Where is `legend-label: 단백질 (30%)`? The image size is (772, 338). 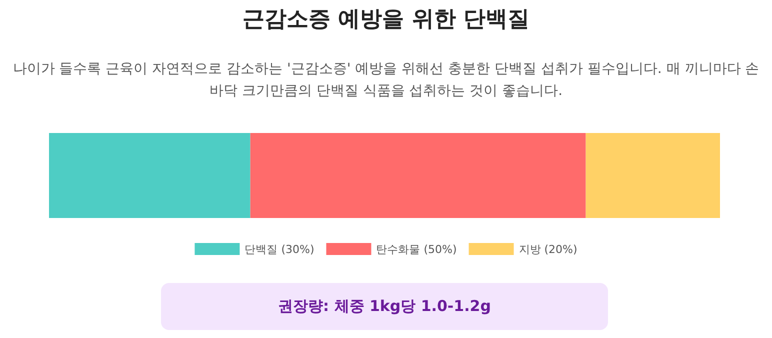 legend-label: 단백질 (30%) is located at coordinates (279, 249).